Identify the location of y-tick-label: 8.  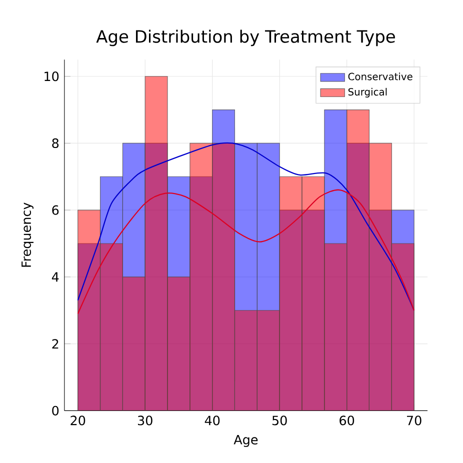
(55, 143).